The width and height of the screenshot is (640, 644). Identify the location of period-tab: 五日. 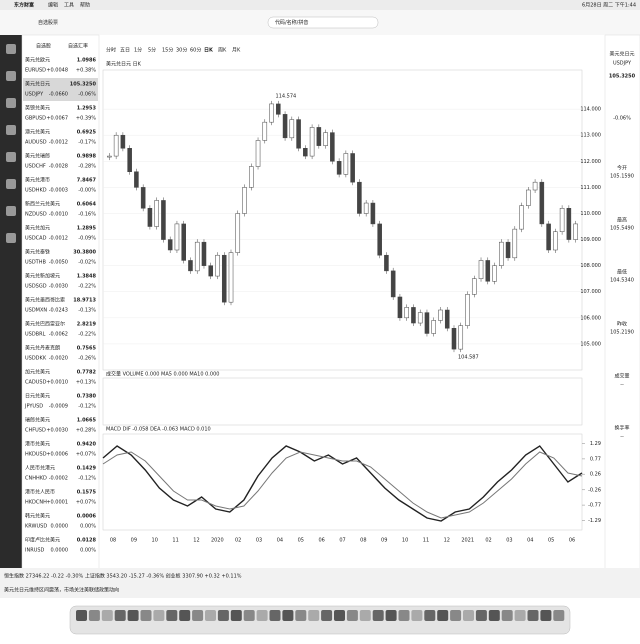
(125, 51).